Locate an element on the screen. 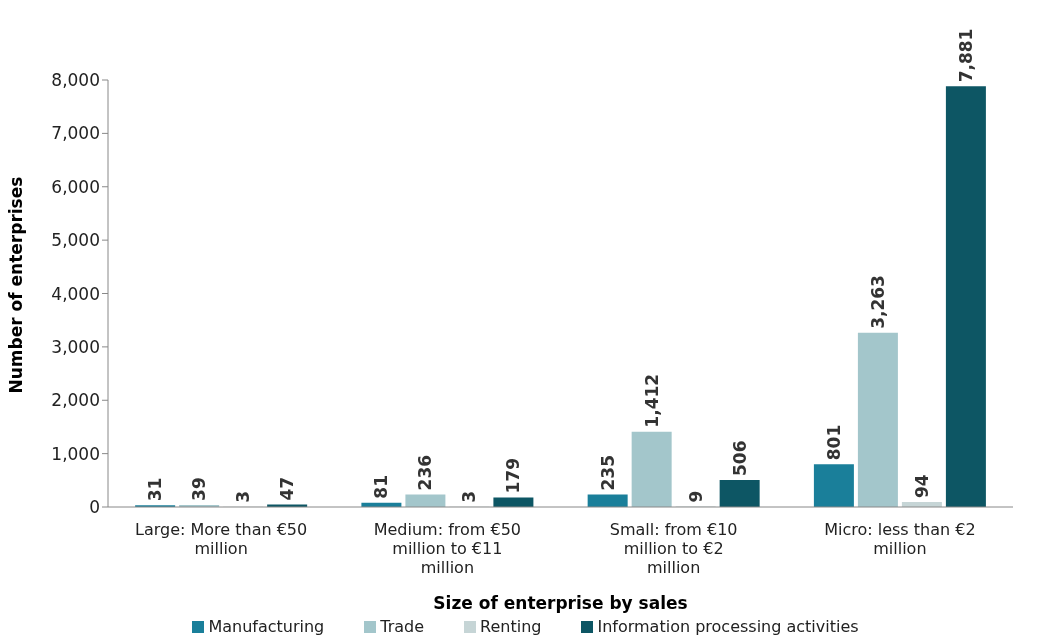  y-axis-title: Number of enterprises is located at coordinates (16, 285).